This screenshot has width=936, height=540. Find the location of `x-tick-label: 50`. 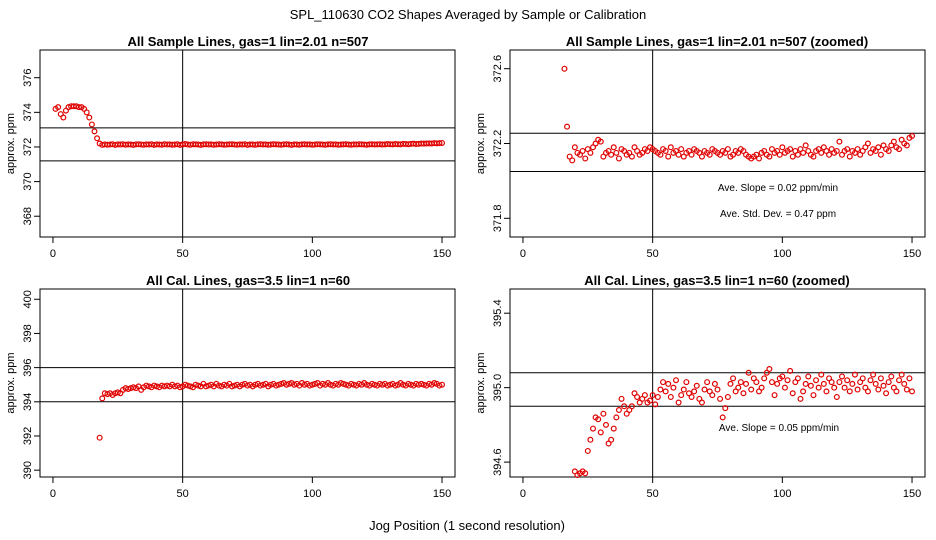

x-tick-label: 50 is located at coordinates (183, 254).